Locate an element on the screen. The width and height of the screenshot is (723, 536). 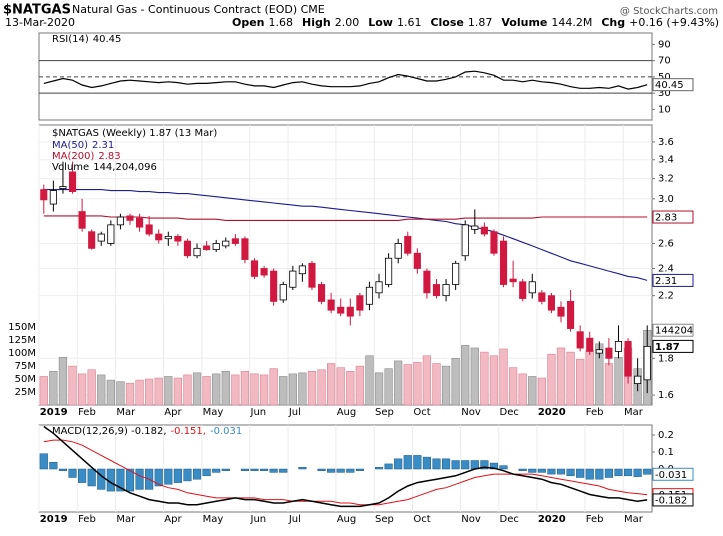
y-tick-label: 50 is located at coordinates (664, 77).